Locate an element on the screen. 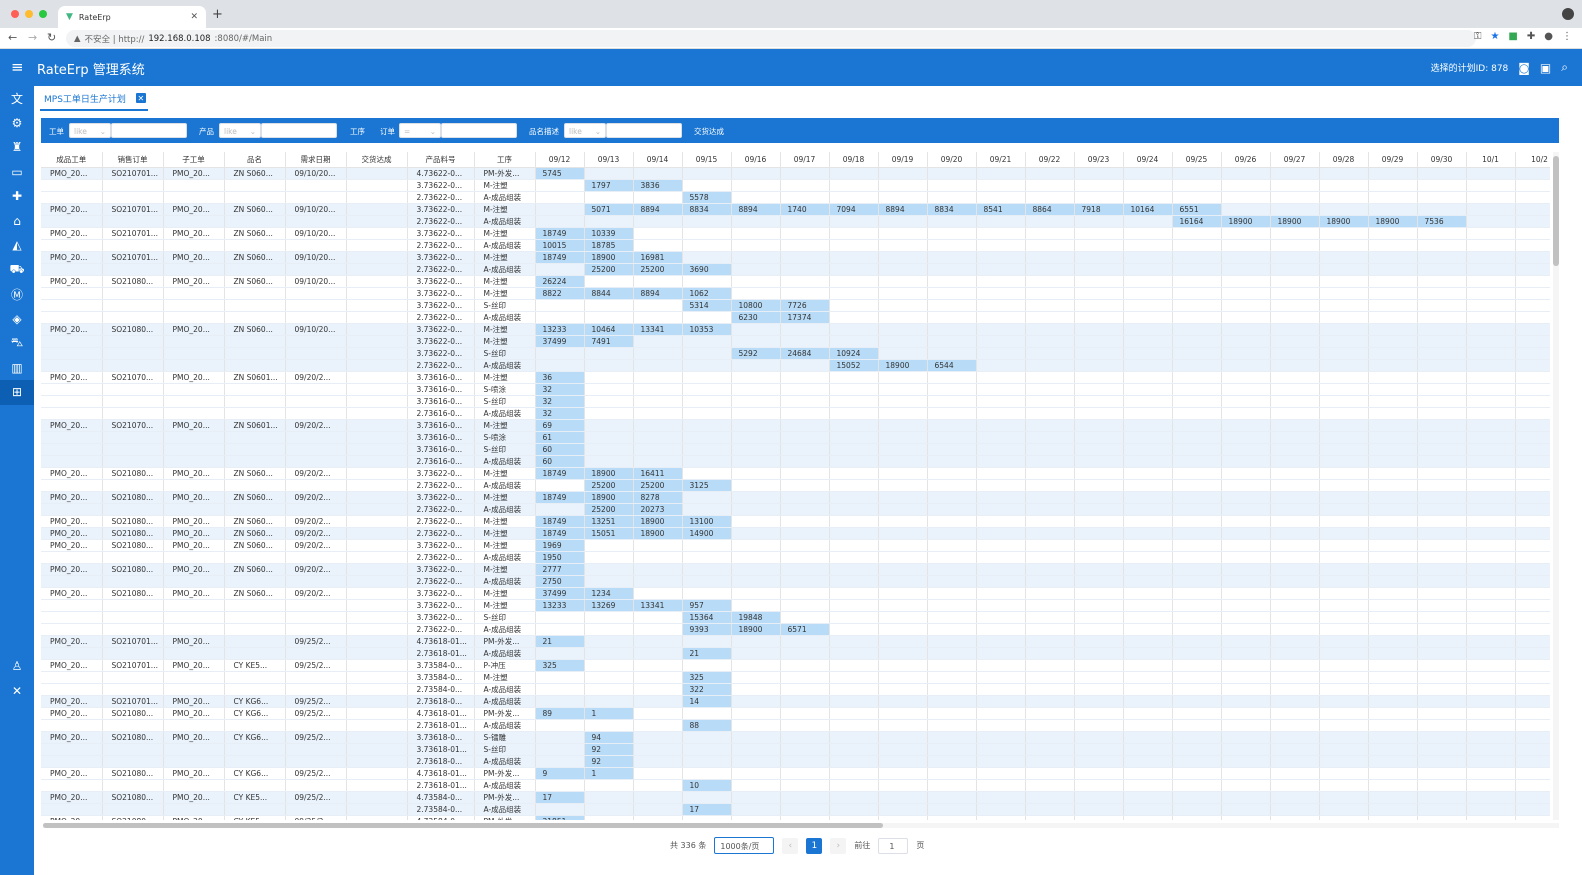 Image resolution: width=1582 pixels, height=875 pixels. search-icon: ⌕ is located at coordinates (1564, 67).